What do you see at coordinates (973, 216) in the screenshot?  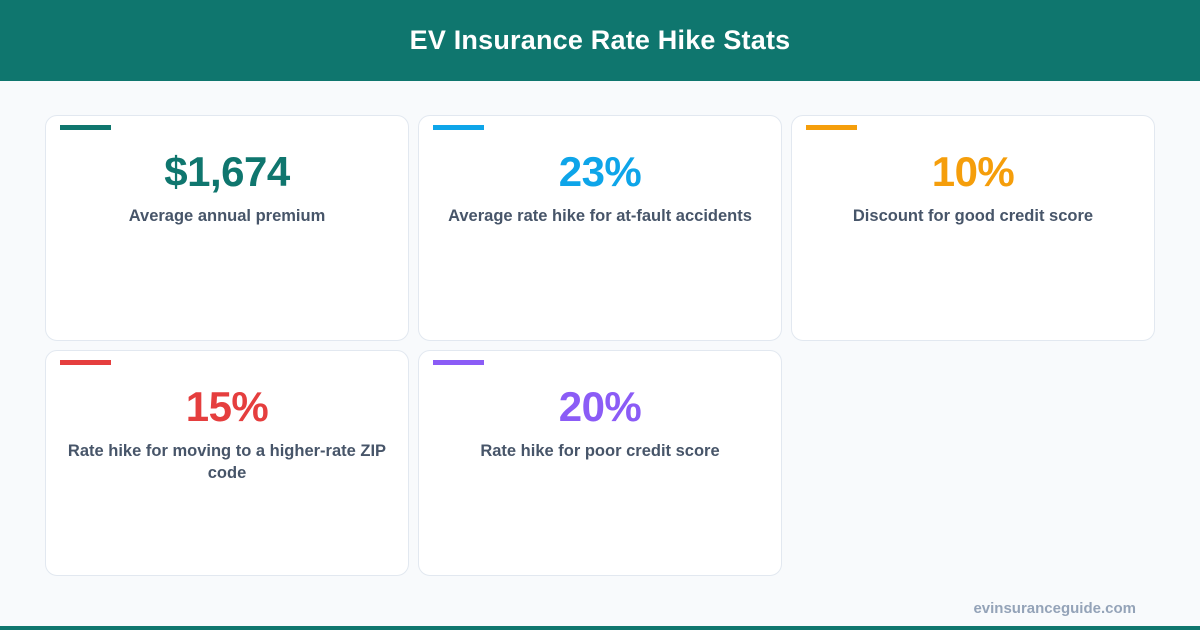 I see `stat-label: Discount for good credit score` at bounding box center [973, 216].